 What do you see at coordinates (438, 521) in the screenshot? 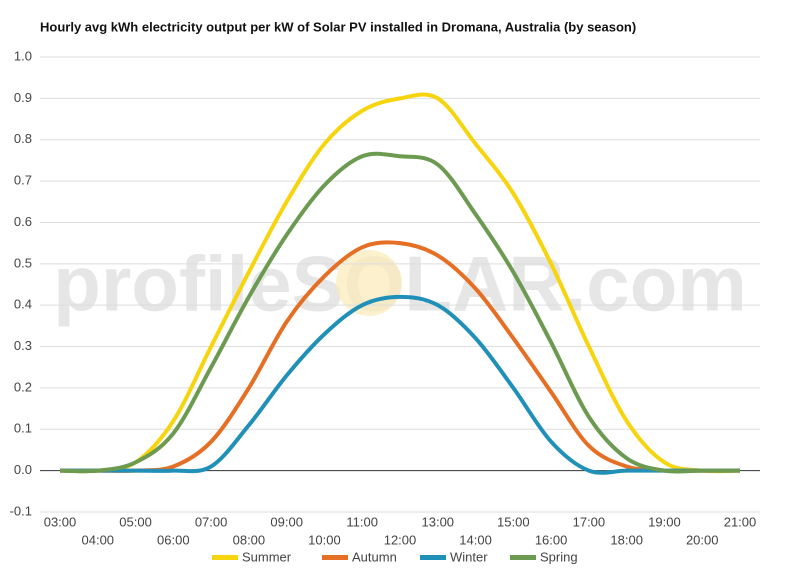
I see `x-tick-label: 13:00` at bounding box center [438, 521].